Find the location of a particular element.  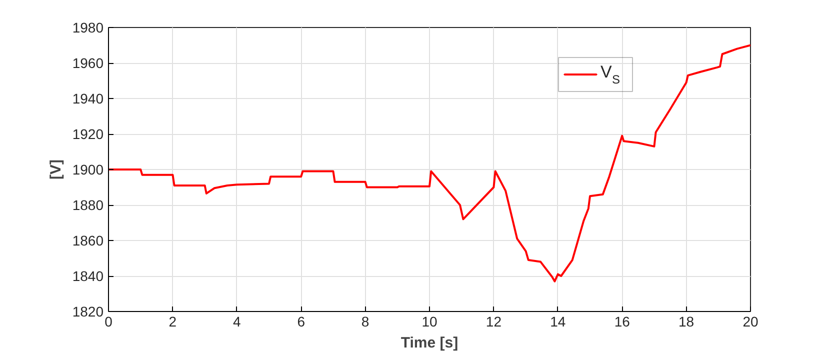

x-tick-label: 14 is located at coordinates (558, 322).